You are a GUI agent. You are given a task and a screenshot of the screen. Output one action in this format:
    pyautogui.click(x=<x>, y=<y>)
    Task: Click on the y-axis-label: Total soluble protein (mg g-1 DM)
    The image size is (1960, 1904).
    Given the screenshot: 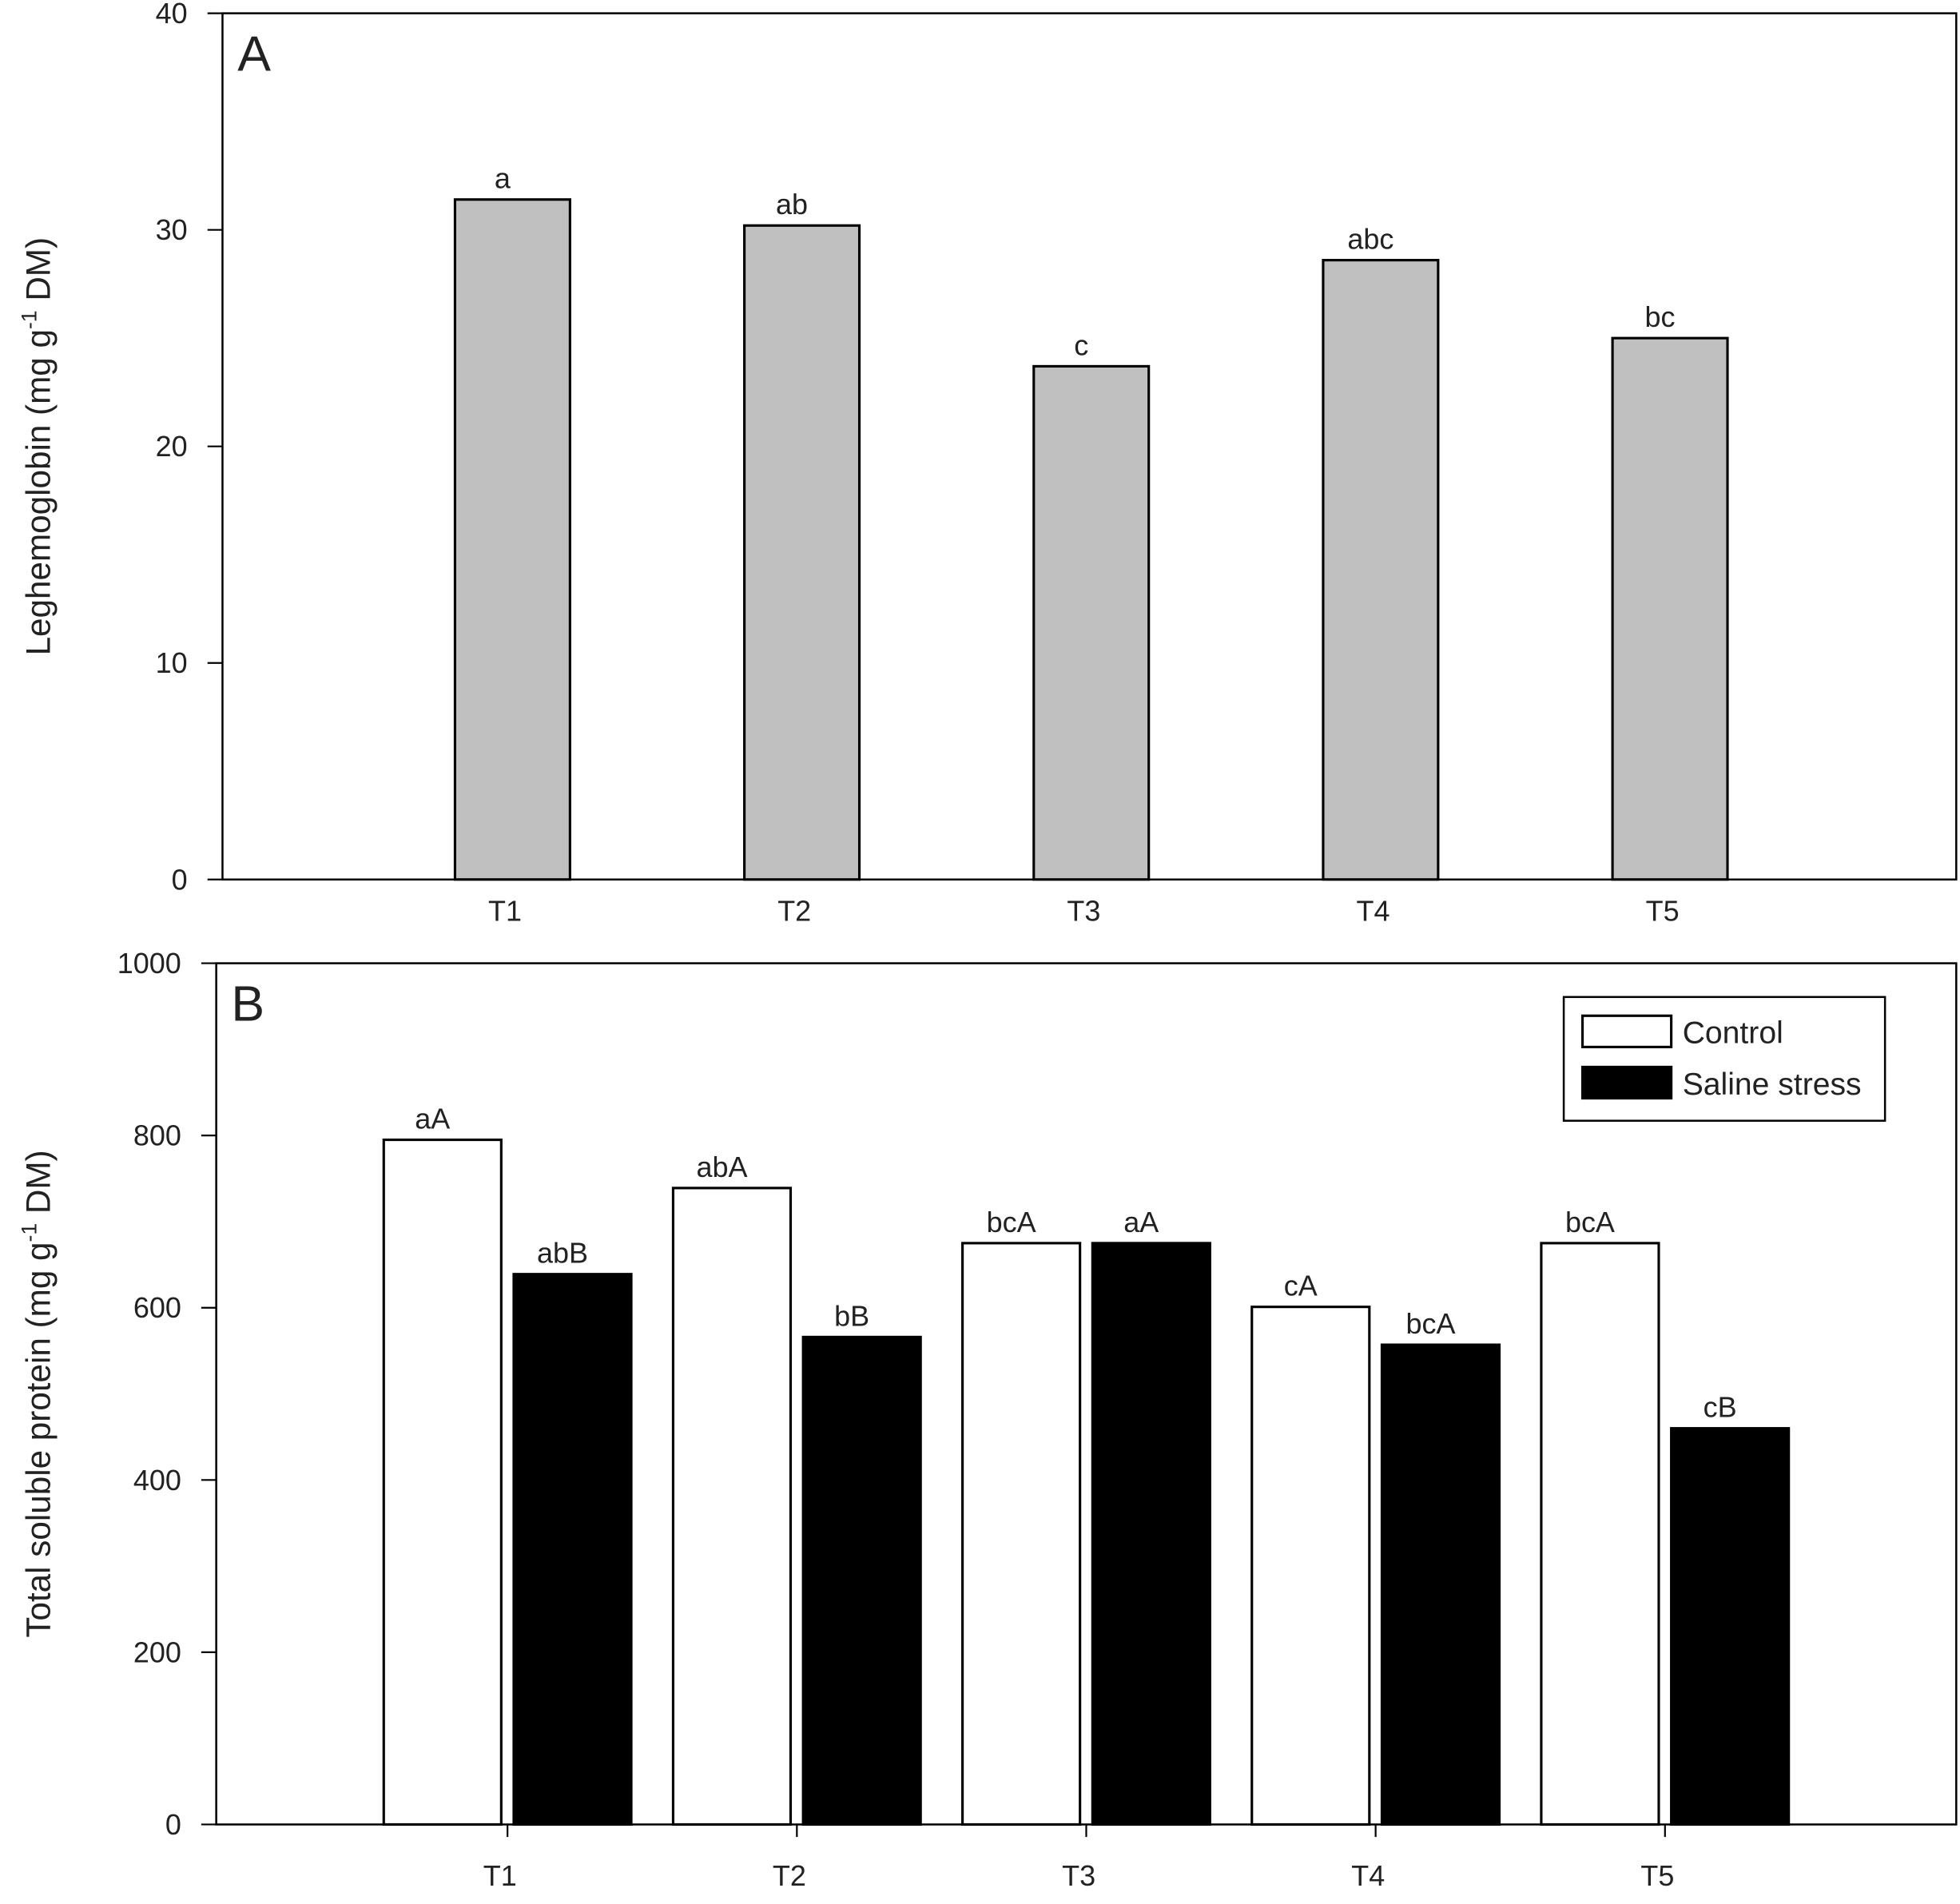 What is the action you would take?
    pyautogui.click(x=37, y=1393)
    